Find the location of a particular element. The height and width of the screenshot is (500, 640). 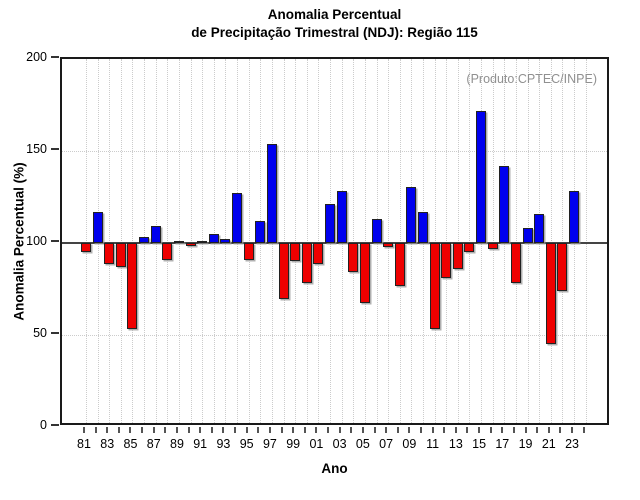

x-tick-label: 01 is located at coordinates (316, 444).